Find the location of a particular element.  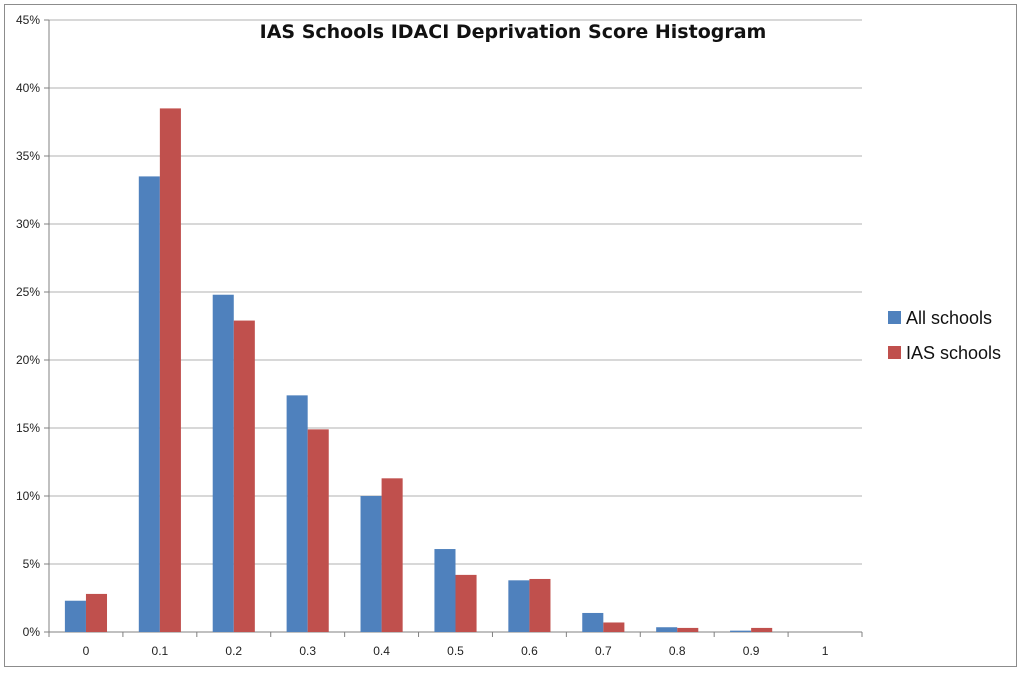

x-tick-label: 0.7 is located at coordinates (603, 651).